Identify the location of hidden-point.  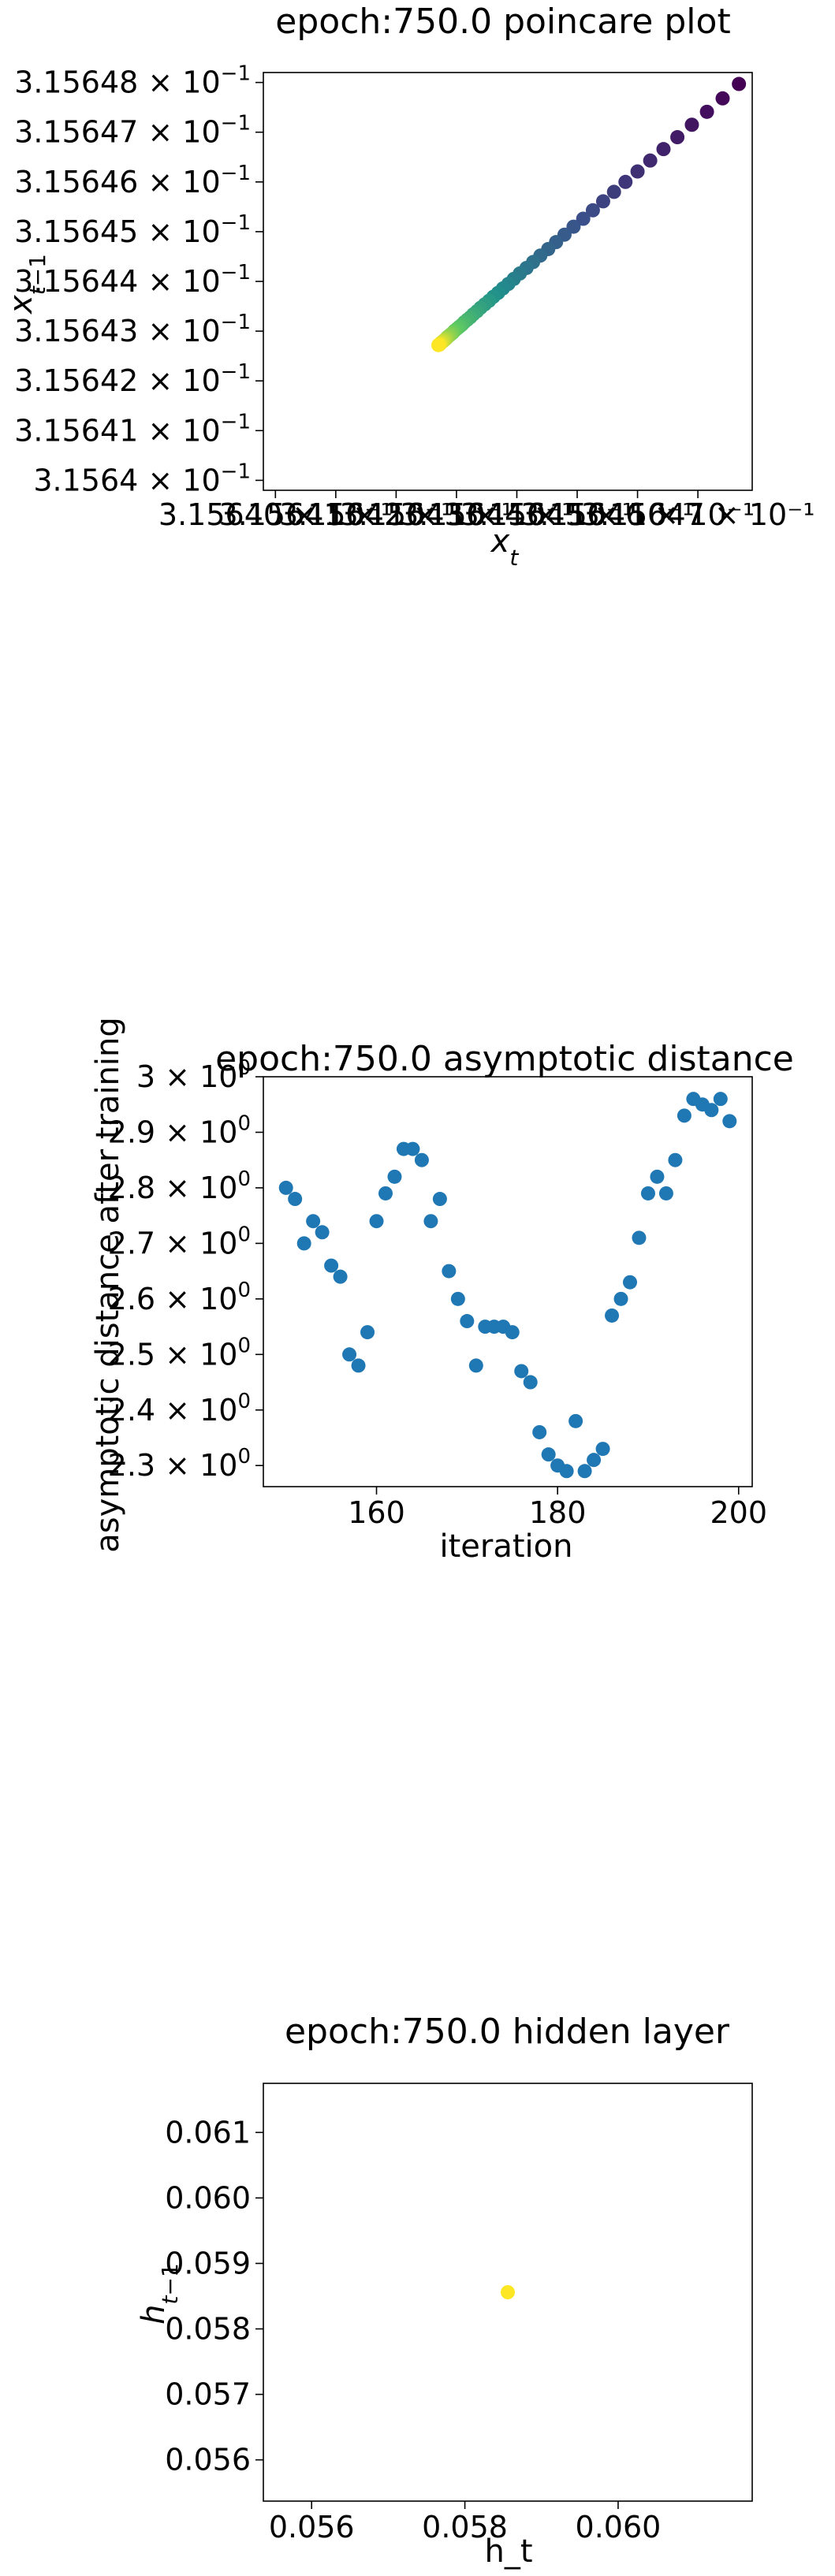
(508, 2292).